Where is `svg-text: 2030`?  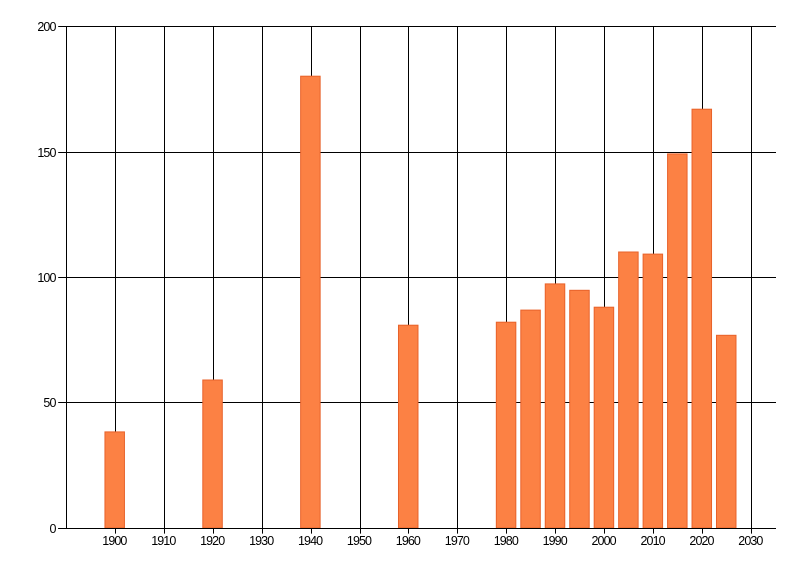
svg-text: 2030 is located at coordinates (750, 541).